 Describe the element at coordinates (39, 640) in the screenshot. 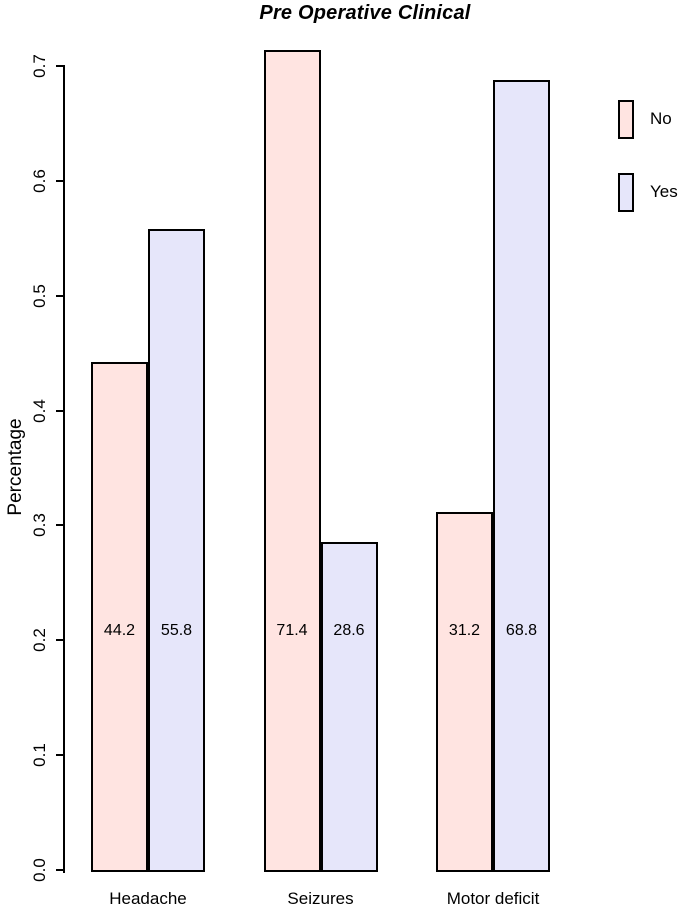

I see `y-tick-label: 0.2` at that location.